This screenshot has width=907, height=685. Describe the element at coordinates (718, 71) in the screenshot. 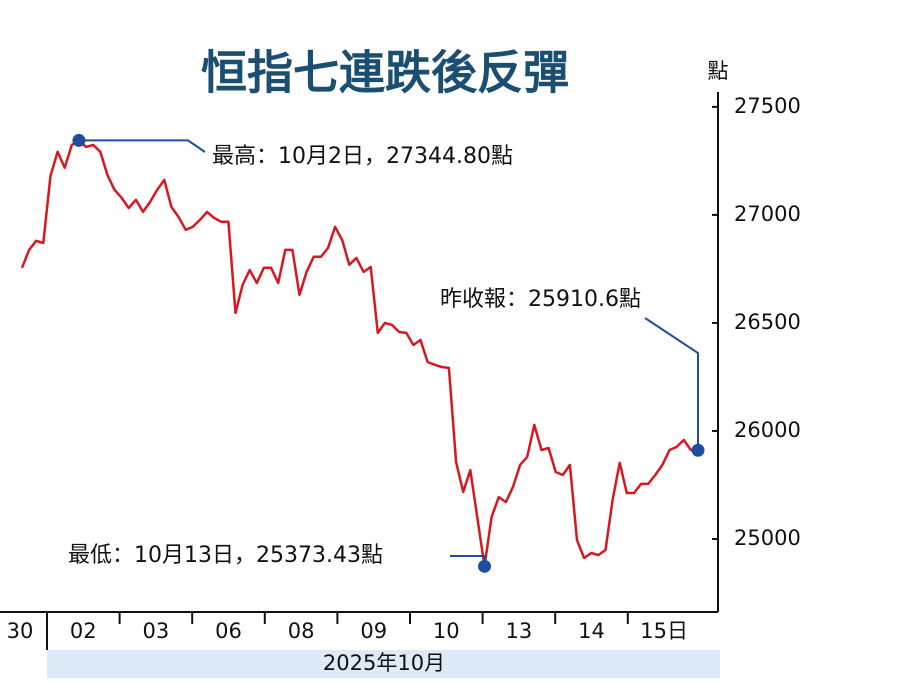

I see `y-axis-unit: 點` at that location.